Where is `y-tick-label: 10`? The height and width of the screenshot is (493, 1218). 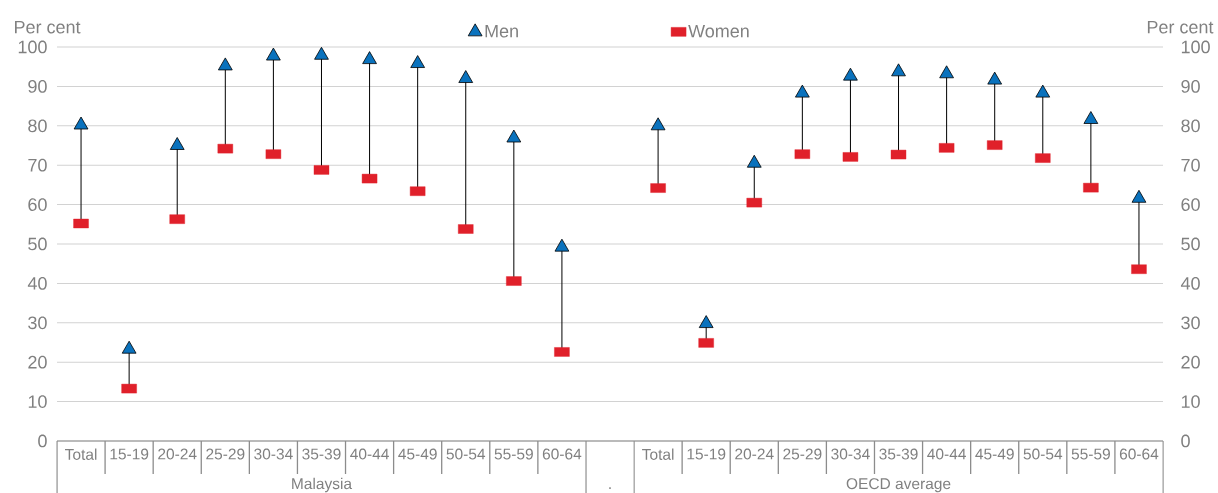
y-tick-label: 10 is located at coordinates (37, 401).